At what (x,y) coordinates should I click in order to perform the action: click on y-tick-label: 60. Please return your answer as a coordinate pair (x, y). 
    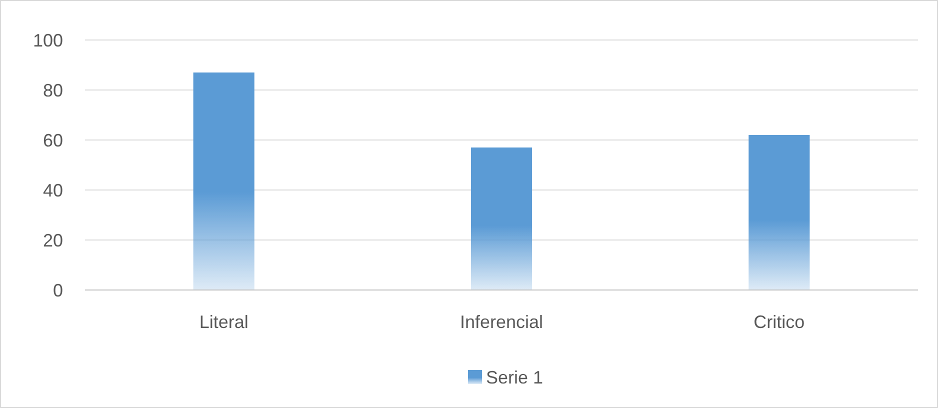
    Looking at the image, I should click on (52, 140).